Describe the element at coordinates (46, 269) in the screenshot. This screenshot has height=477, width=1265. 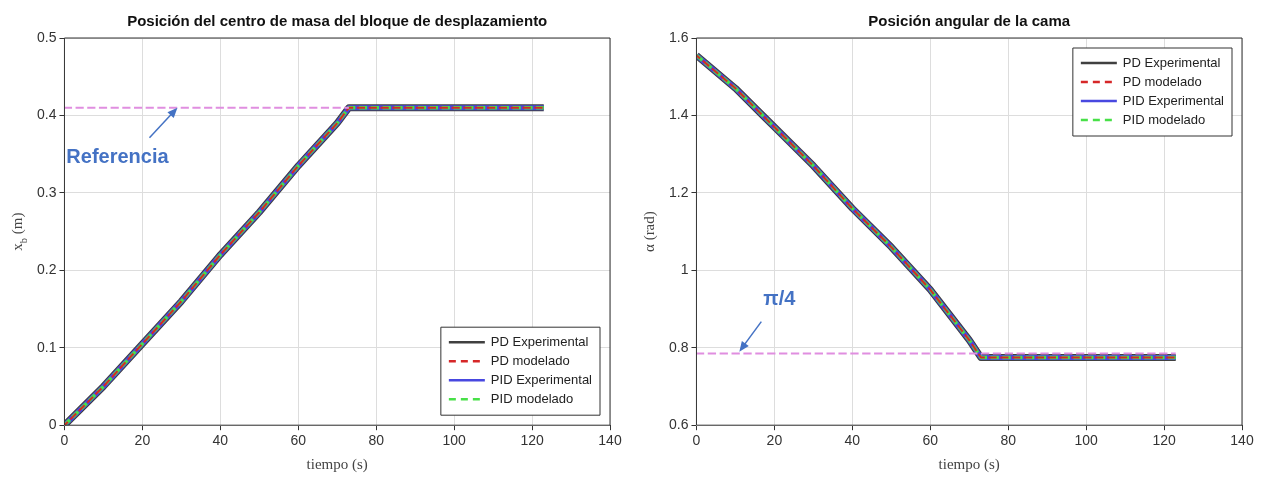
I see `y-tick-label: 0.2` at that location.